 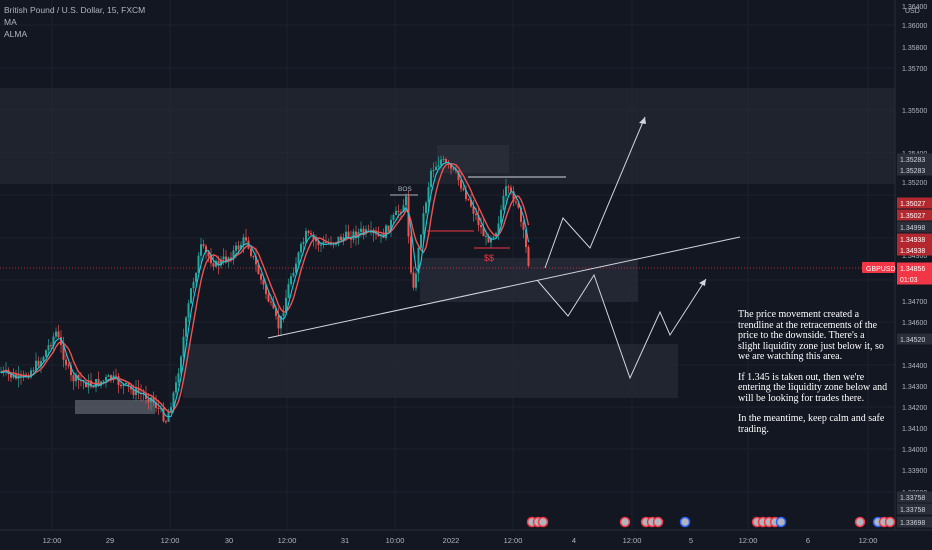 I want to click on projection-up, so click(x=595, y=192).